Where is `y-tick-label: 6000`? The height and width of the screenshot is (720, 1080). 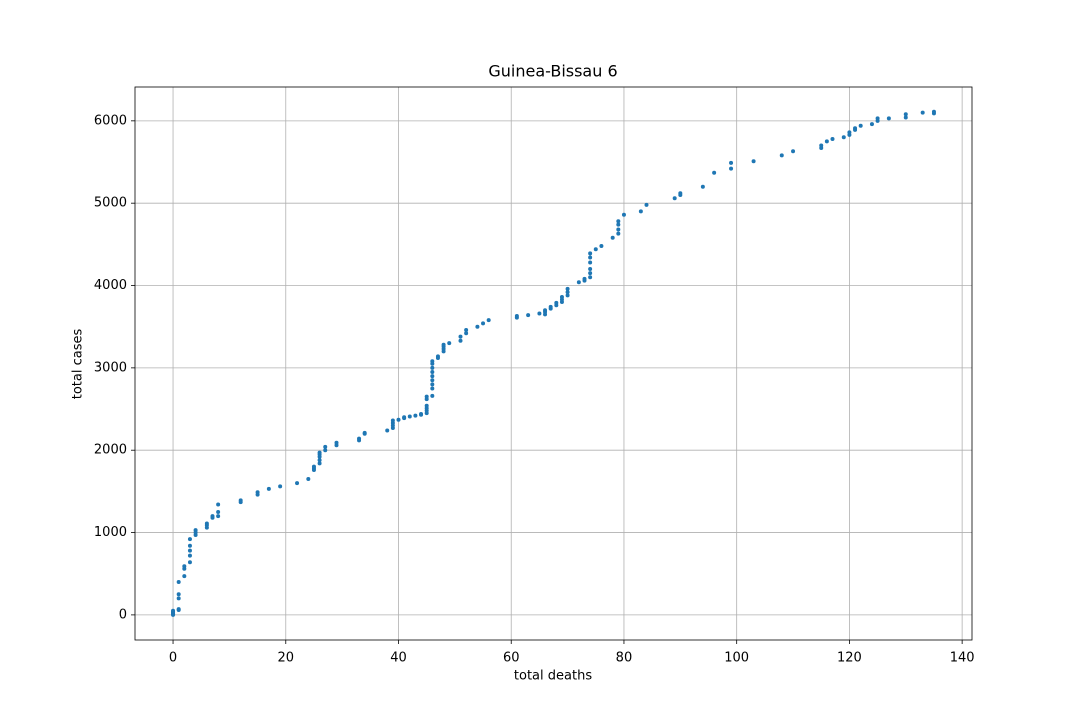
y-tick-label: 6000 is located at coordinates (110, 120).